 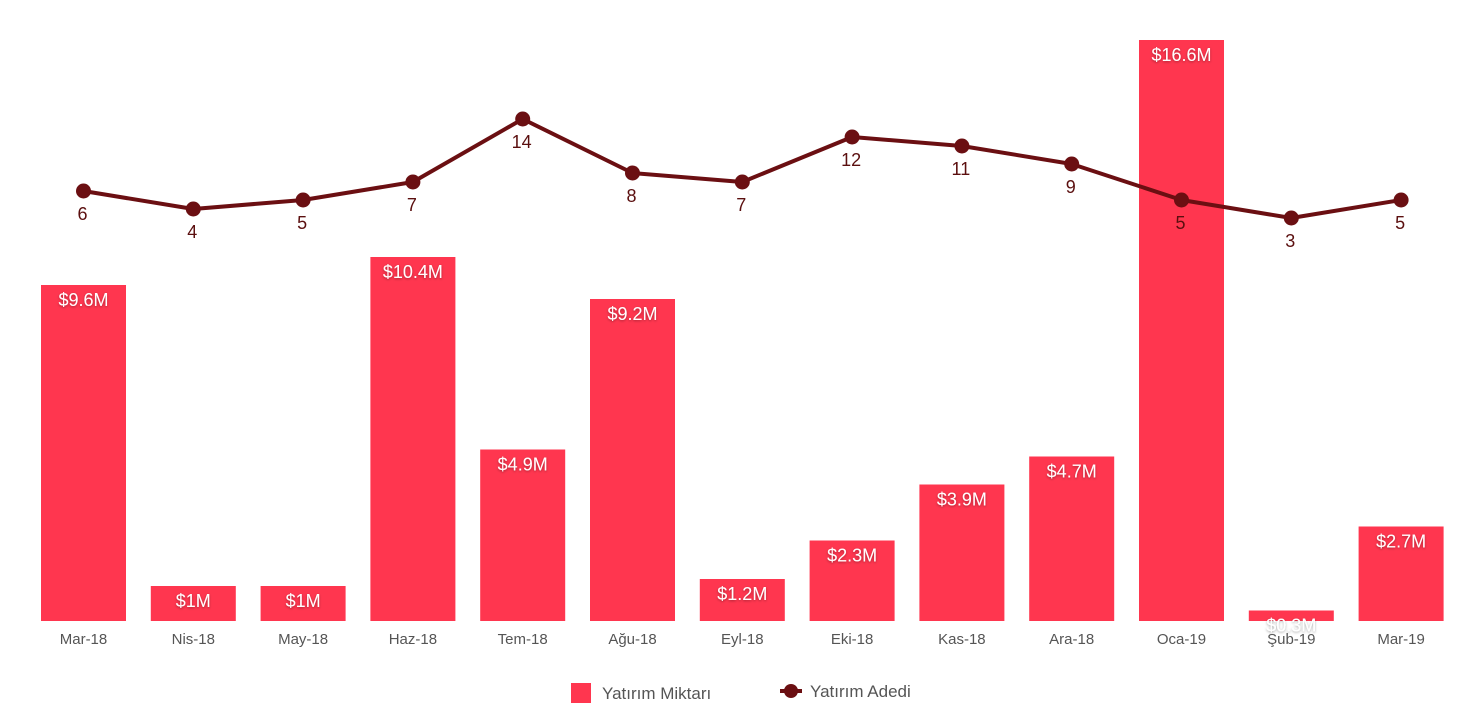 I want to click on bar-value-label: $10.4M, so click(x=413, y=272).